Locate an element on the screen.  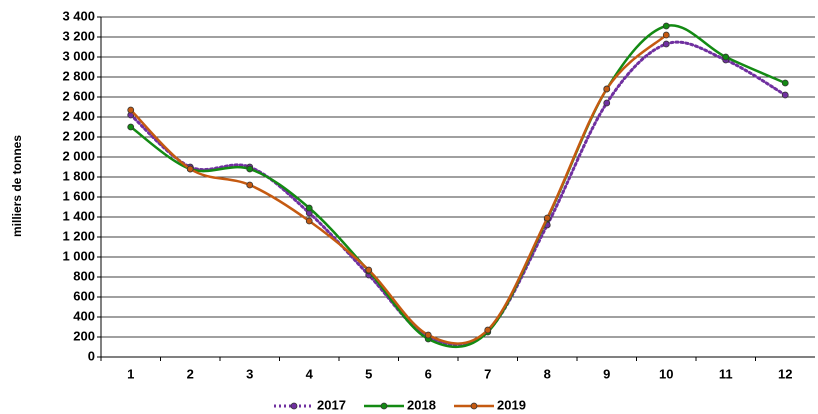
x-tick-label: 4 is located at coordinates (310, 373).